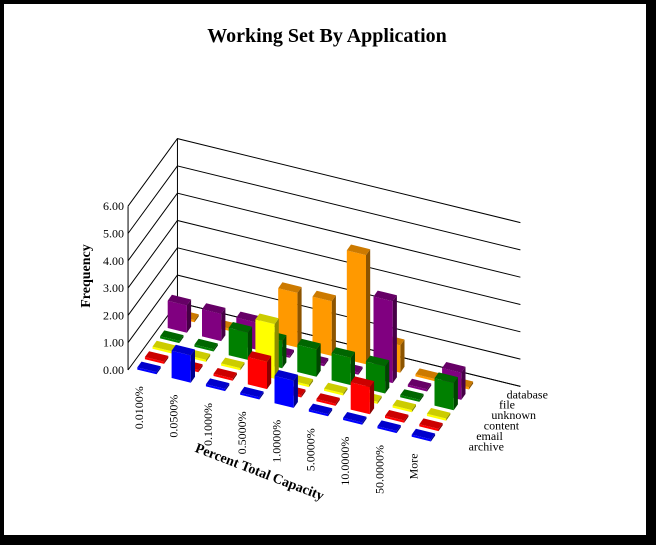 This screenshot has height=545, width=656. Describe the element at coordinates (113, 234) in the screenshot. I see `y-tick-label: 5.00` at that location.